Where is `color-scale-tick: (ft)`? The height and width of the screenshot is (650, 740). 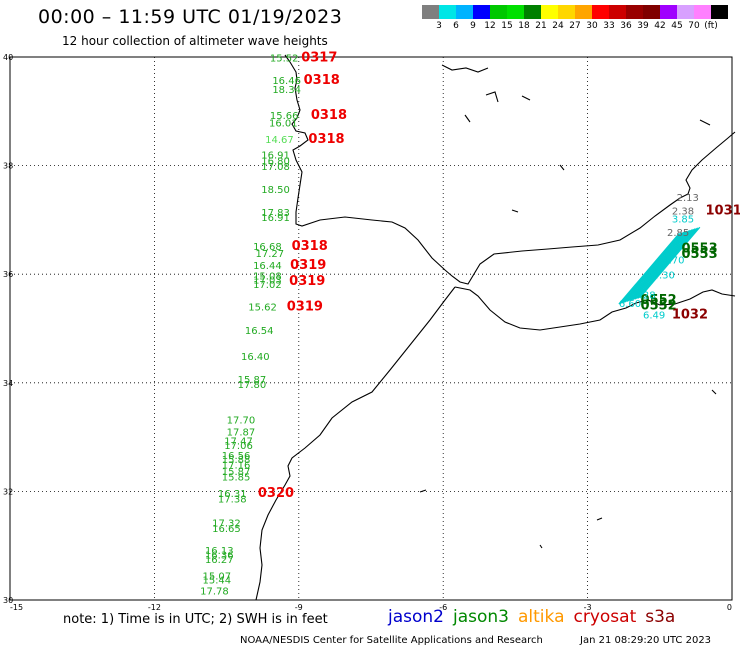
color-scale-tick: (ft) is located at coordinates (711, 26).